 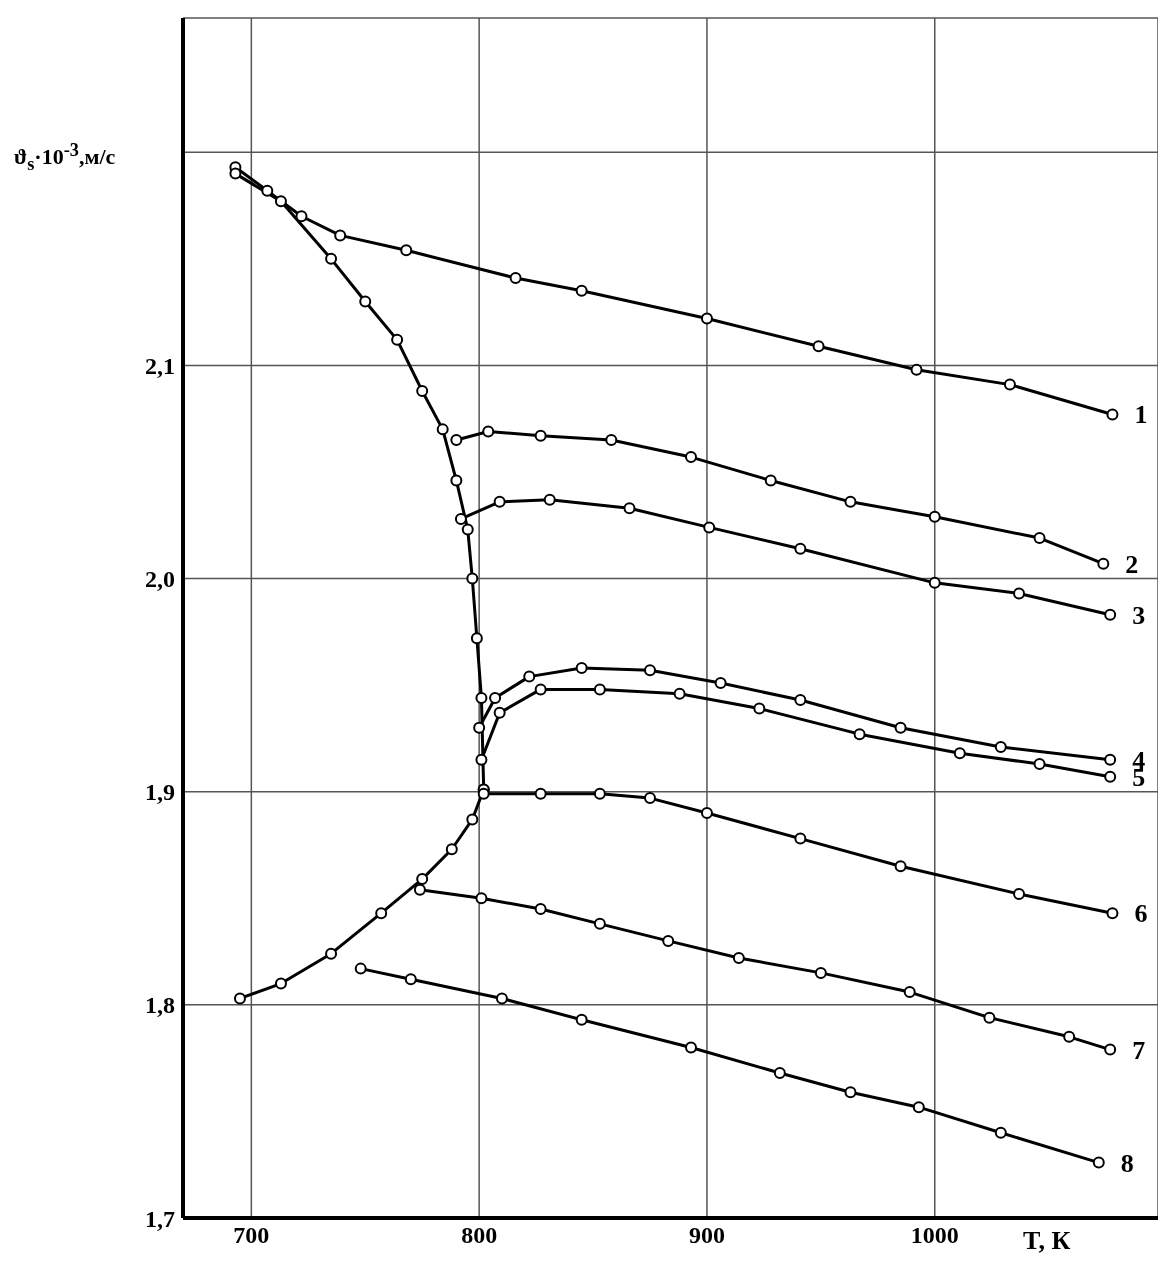 What do you see at coordinates (160, 1005) in the screenshot?
I see `y-tick-label: 1,8` at bounding box center [160, 1005].